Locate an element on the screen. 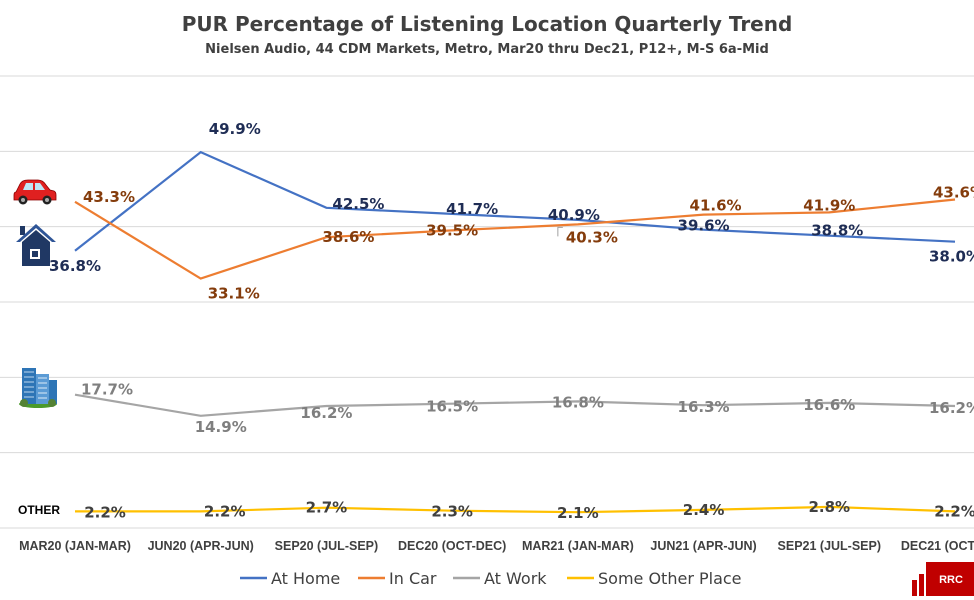 The image size is (974, 600). x-tick-label: SEP21 (JUL-SEP) is located at coordinates (830, 546).